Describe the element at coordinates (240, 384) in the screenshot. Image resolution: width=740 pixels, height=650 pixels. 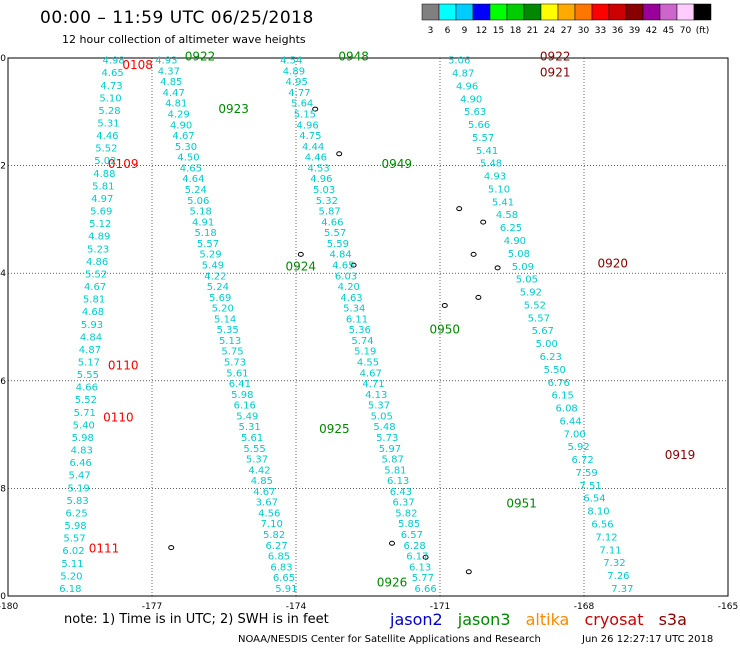
I see `wave-height-value: 6.41` at that location.